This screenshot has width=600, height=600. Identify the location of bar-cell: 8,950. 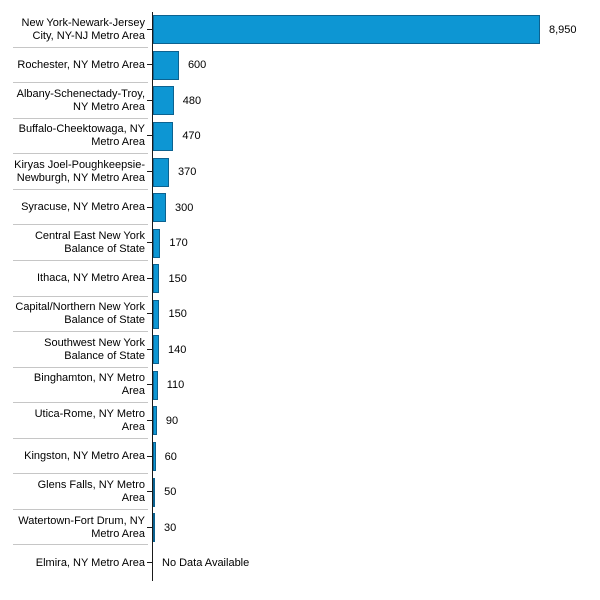
(376, 30).